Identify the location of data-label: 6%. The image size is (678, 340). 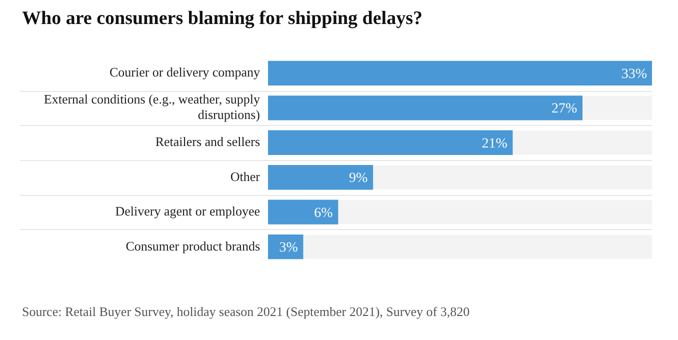
(324, 213).